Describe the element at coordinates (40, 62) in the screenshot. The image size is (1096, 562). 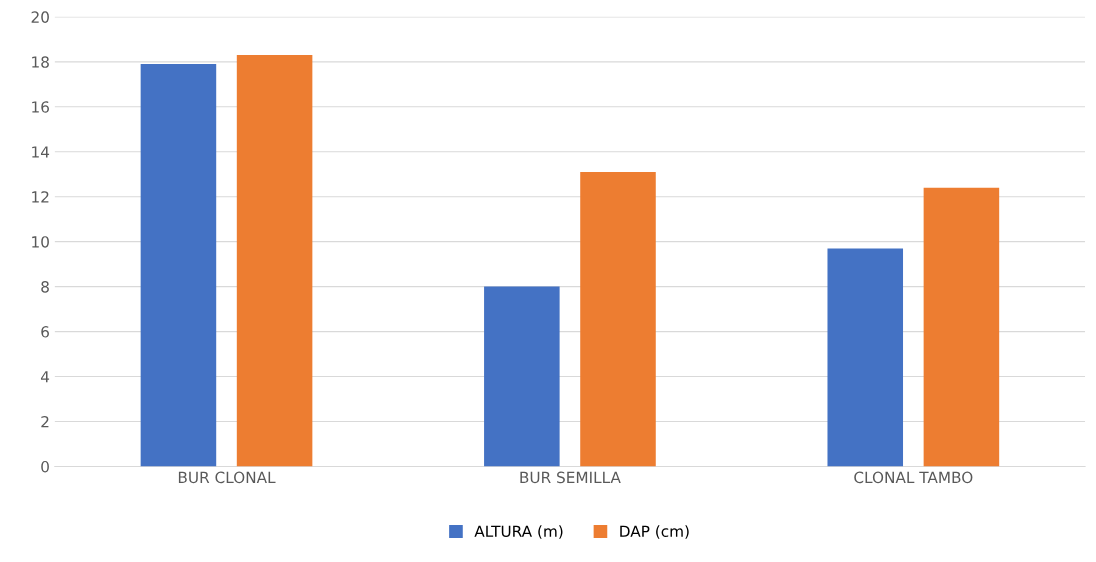
I see `y-tick-label: 18` at that location.